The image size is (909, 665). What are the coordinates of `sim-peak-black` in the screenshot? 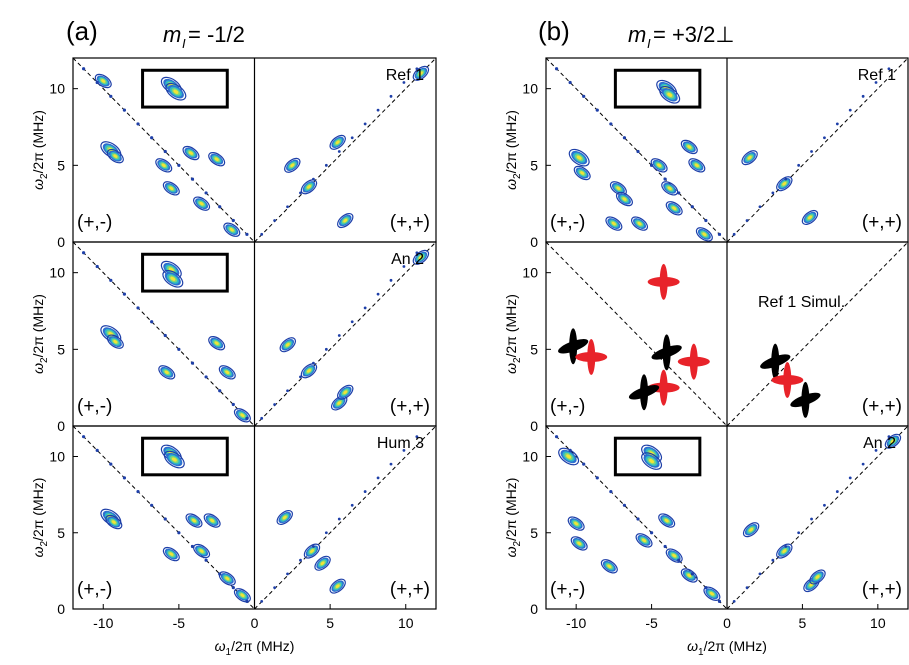 It's located at (644, 392).